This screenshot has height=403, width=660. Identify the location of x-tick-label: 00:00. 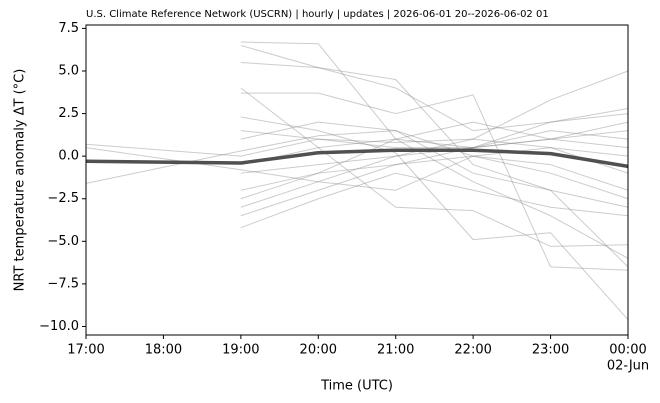
(627, 350).